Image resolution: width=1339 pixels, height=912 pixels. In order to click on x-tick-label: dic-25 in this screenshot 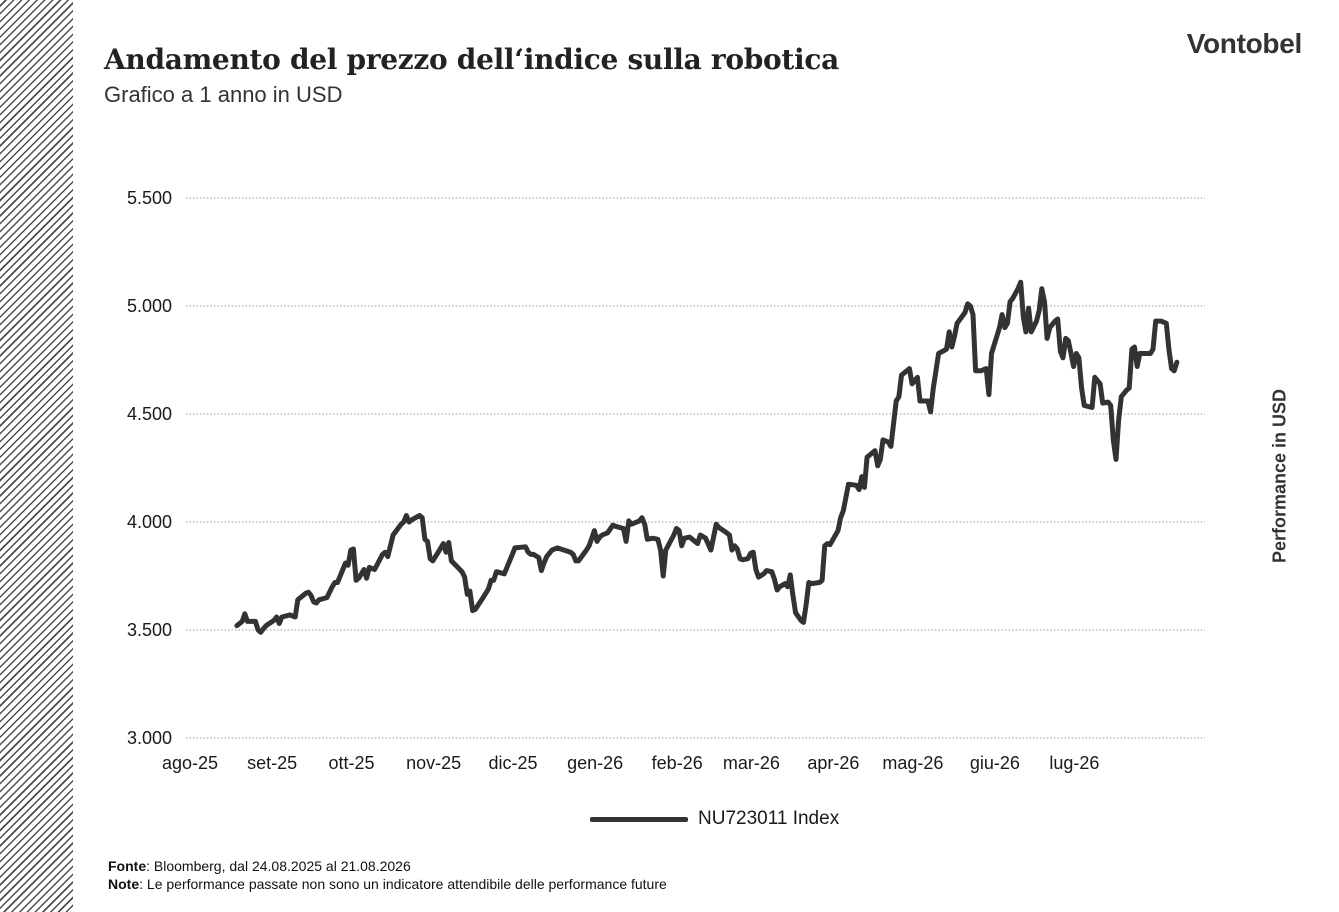, I will do `click(513, 763)`.